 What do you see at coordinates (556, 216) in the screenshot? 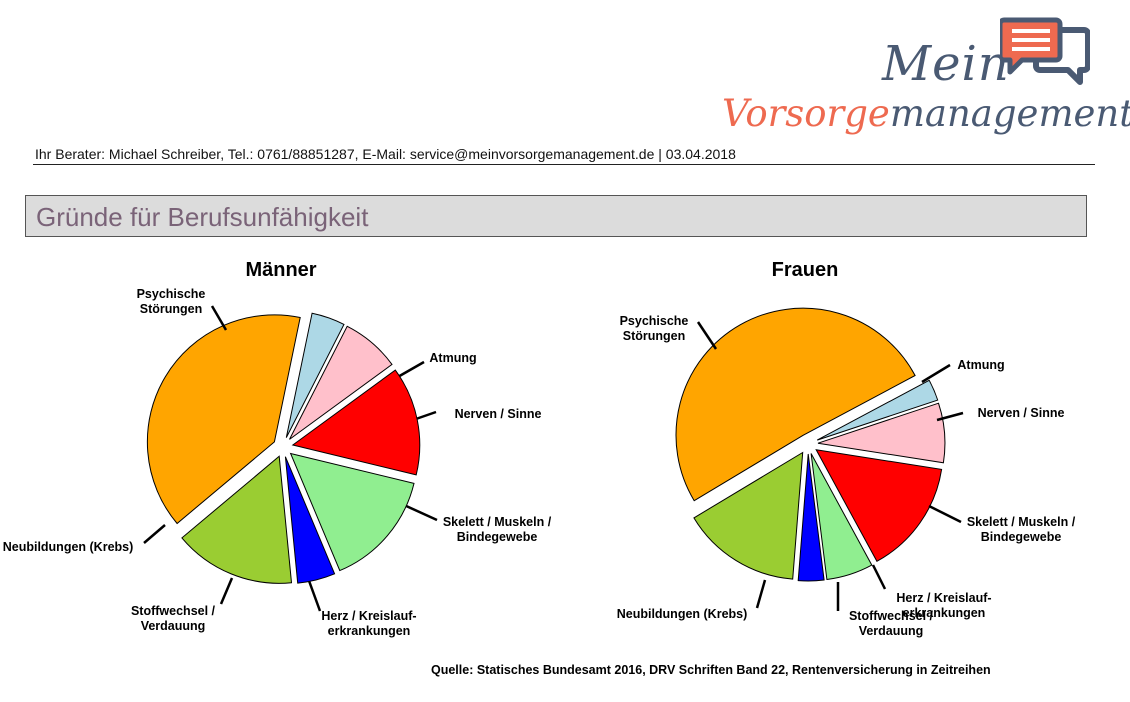
I see `section-header: Gründe für Berufsunfähigkeit` at bounding box center [556, 216].